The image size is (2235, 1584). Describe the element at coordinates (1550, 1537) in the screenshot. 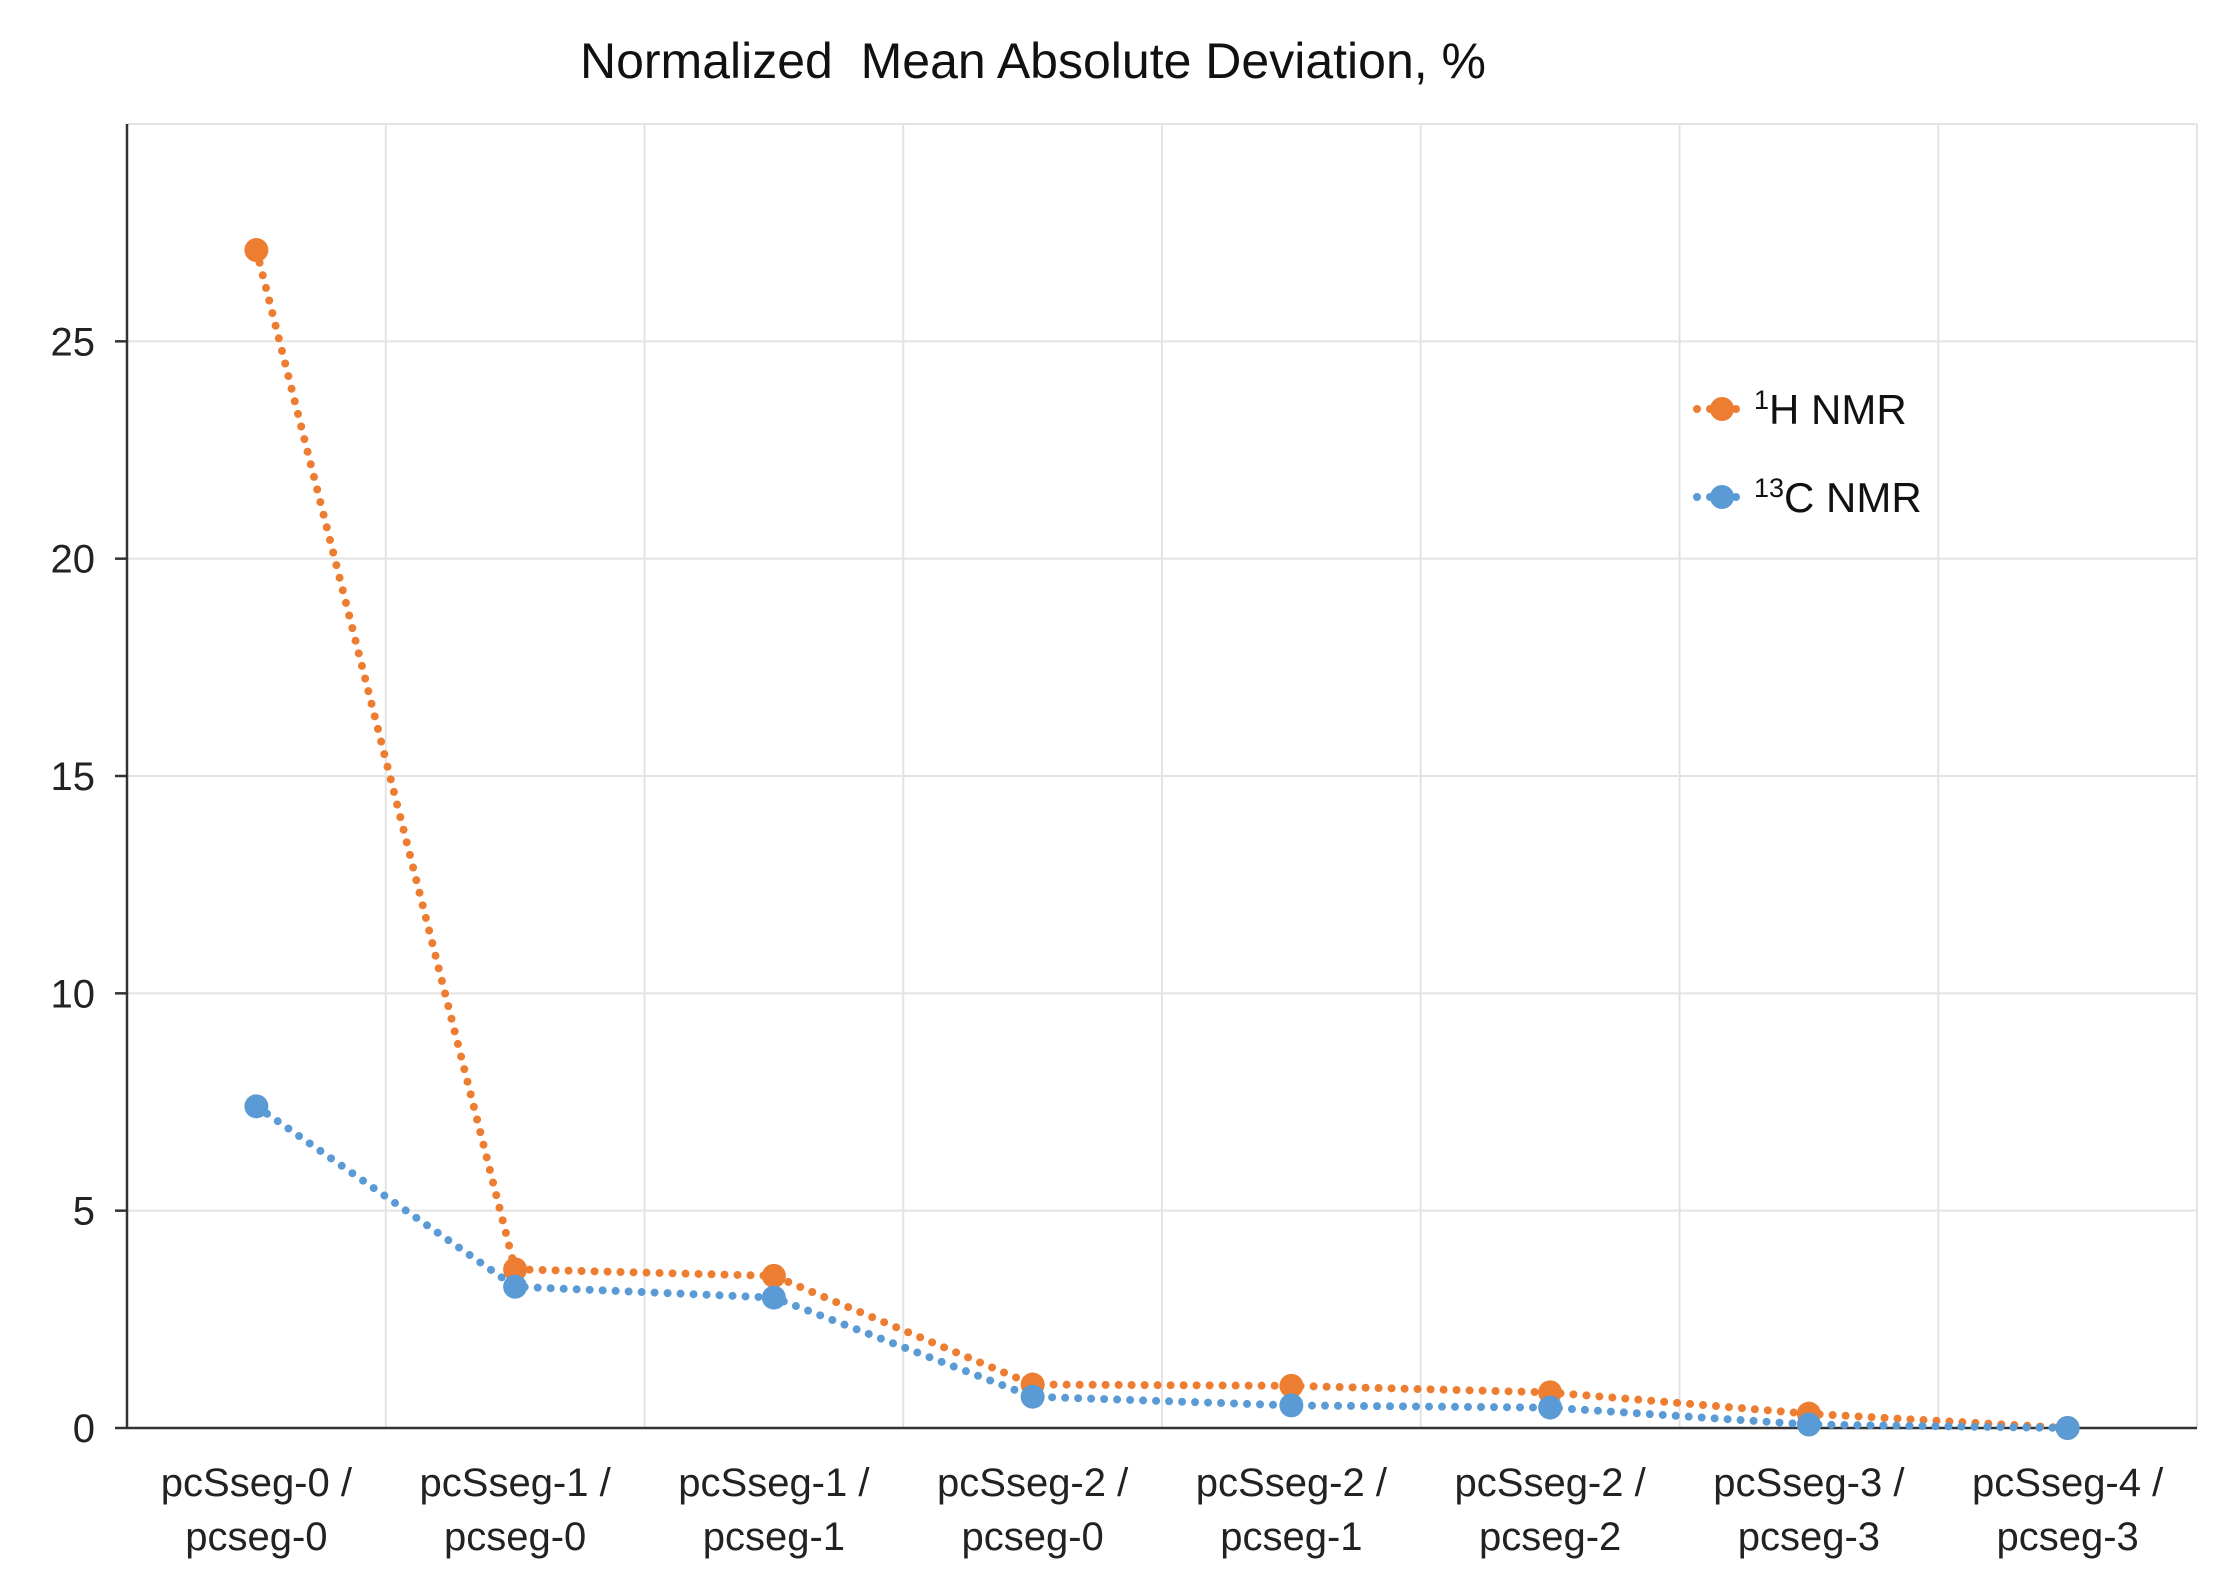

I see `x-category-label: pcseg-2` at that location.